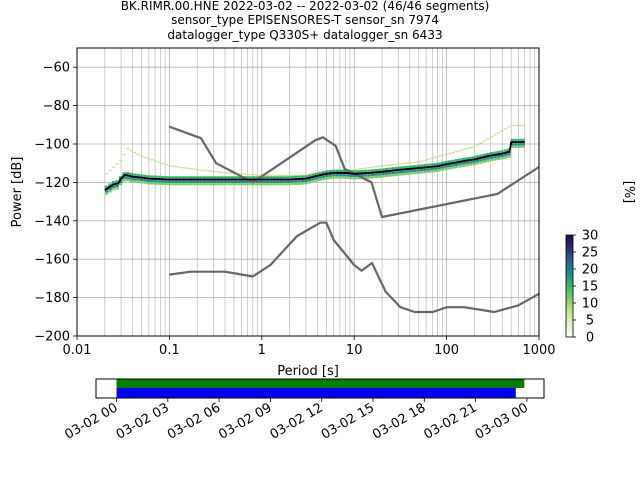  Describe the element at coordinates (538, 350) in the screenshot. I see `x-tick-label: 1000` at that location.